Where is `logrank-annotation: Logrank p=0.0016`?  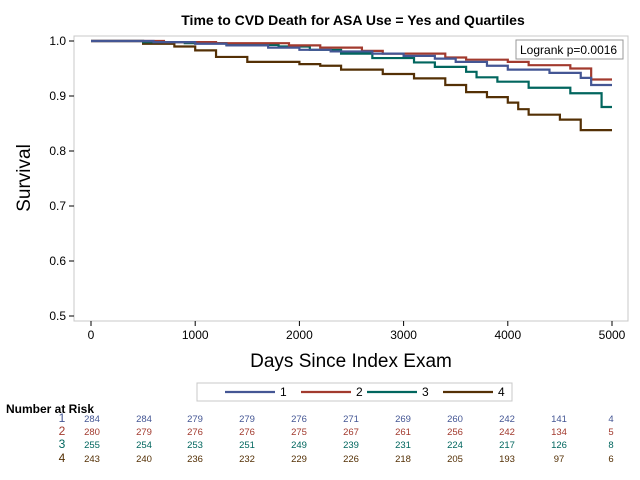 logrank-annotation: Logrank p=0.0016 is located at coordinates (569, 49).